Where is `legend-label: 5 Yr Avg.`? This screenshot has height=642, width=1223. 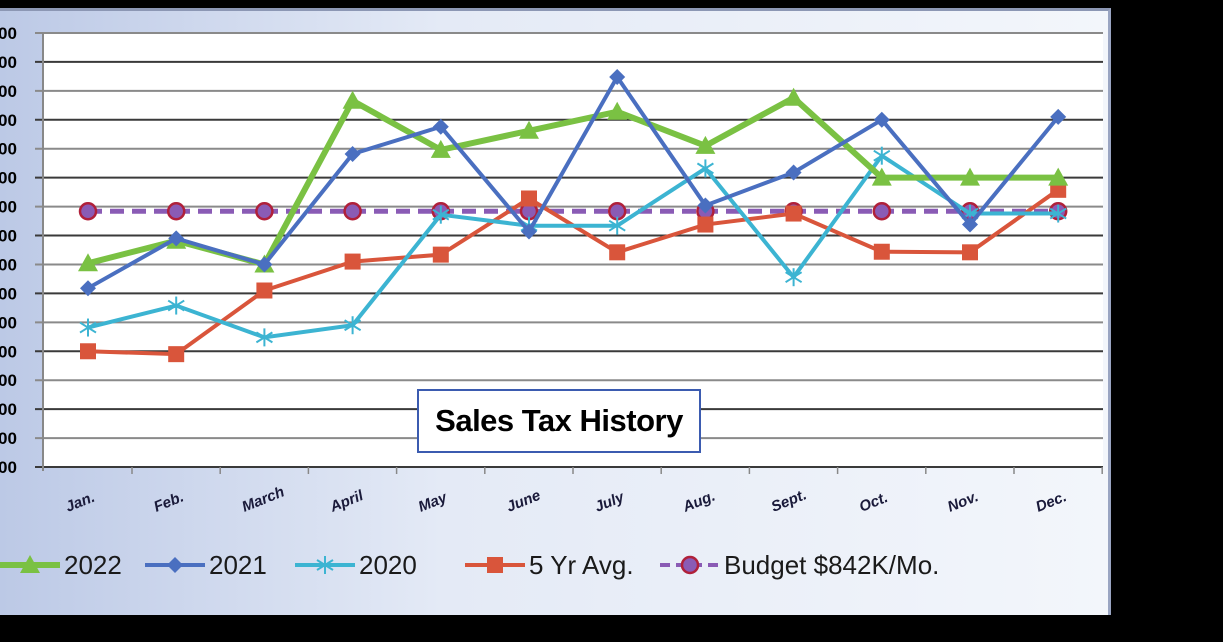 legend-label: 5 Yr Avg. is located at coordinates (581, 565).